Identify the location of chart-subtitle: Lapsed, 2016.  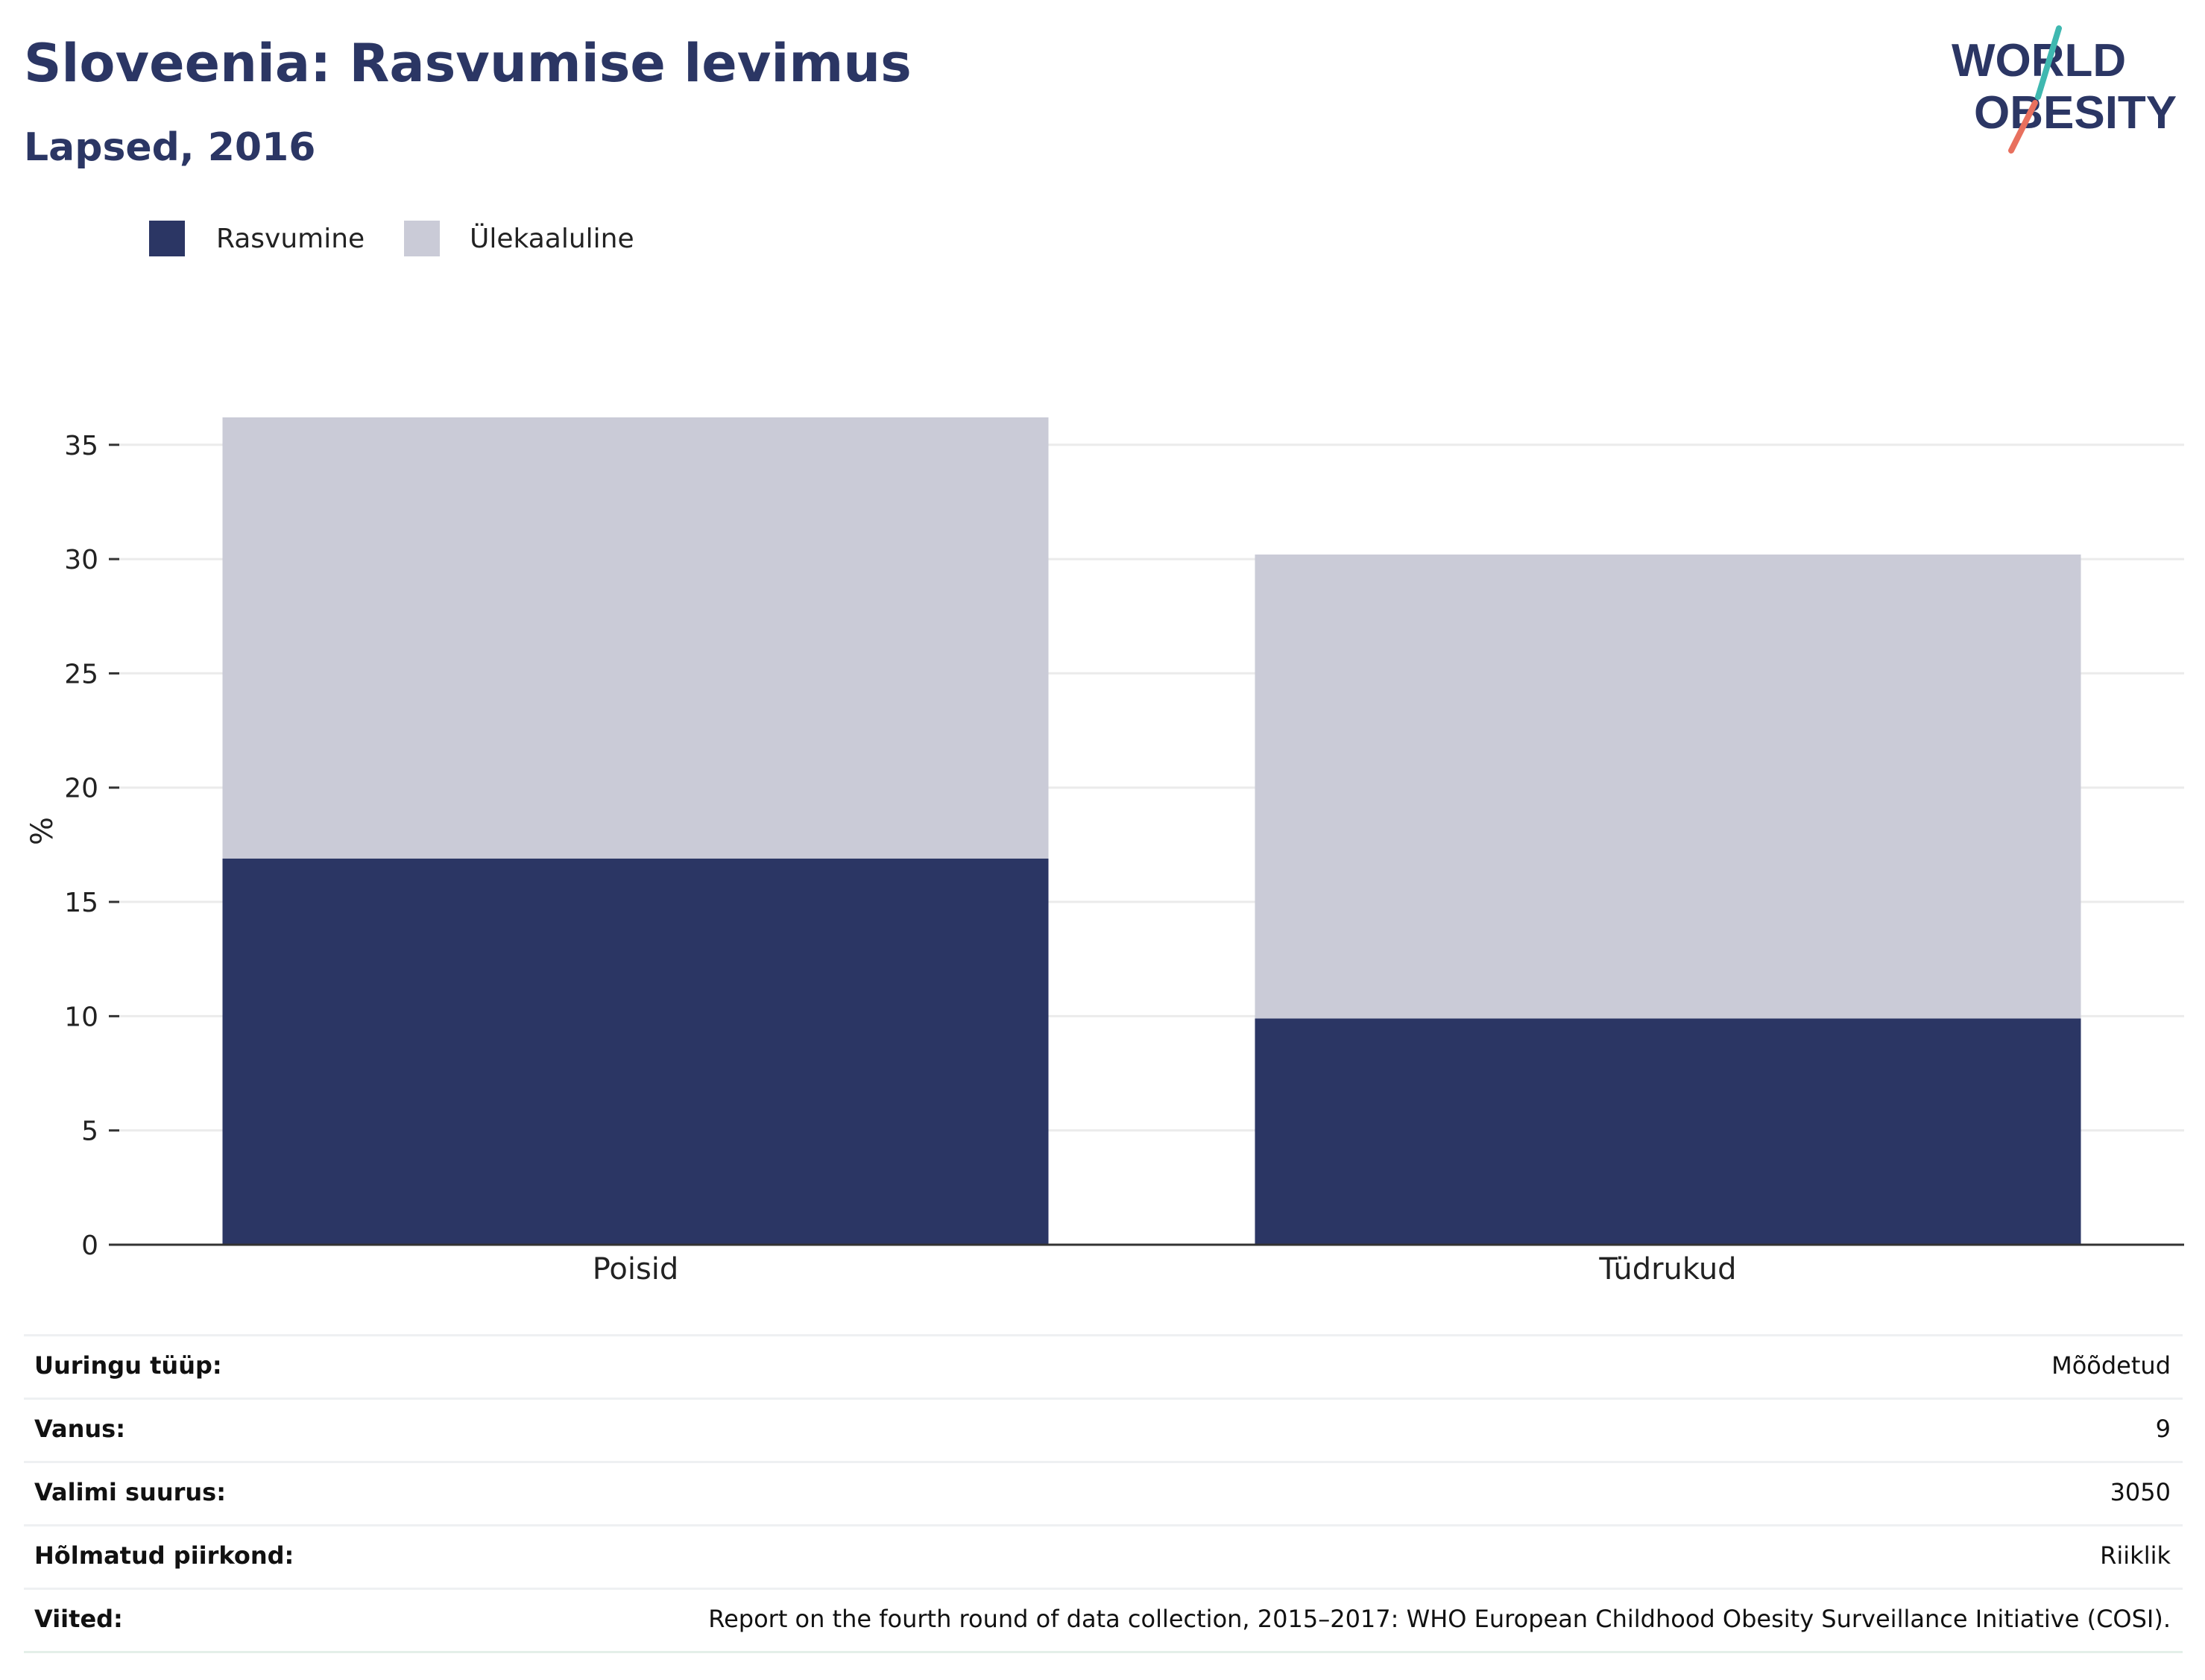
(170, 147).